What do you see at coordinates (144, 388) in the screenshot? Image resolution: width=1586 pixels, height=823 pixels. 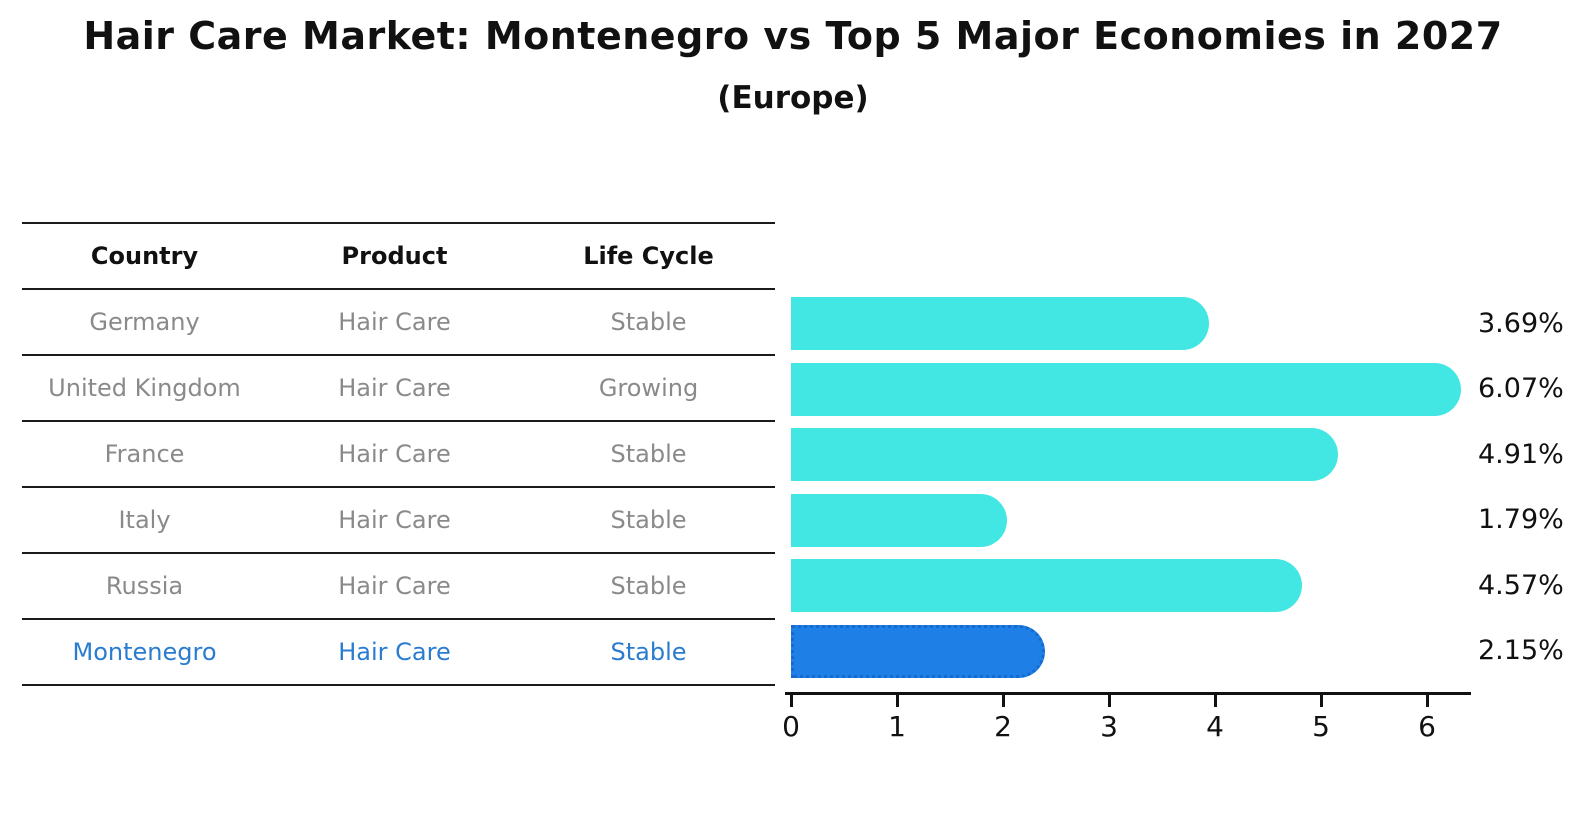 I see `cell-country: United Kingdom` at bounding box center [144, 388].